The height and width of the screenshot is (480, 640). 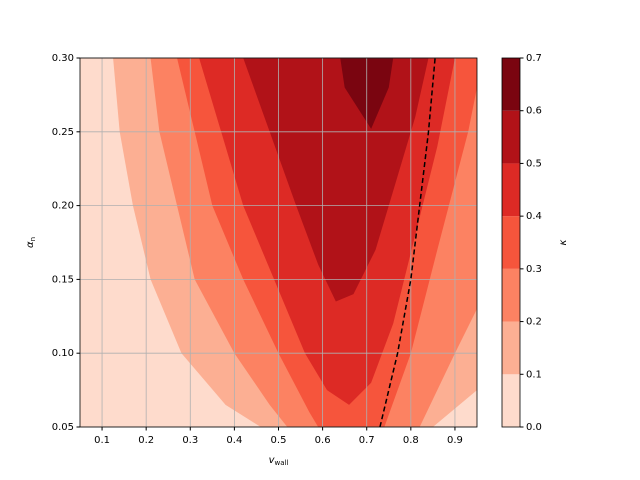 What do you see at coordinates (63, 279) in the screenshot?
I see `y-tick-label: 0.15` at bounding box center [63, 279].